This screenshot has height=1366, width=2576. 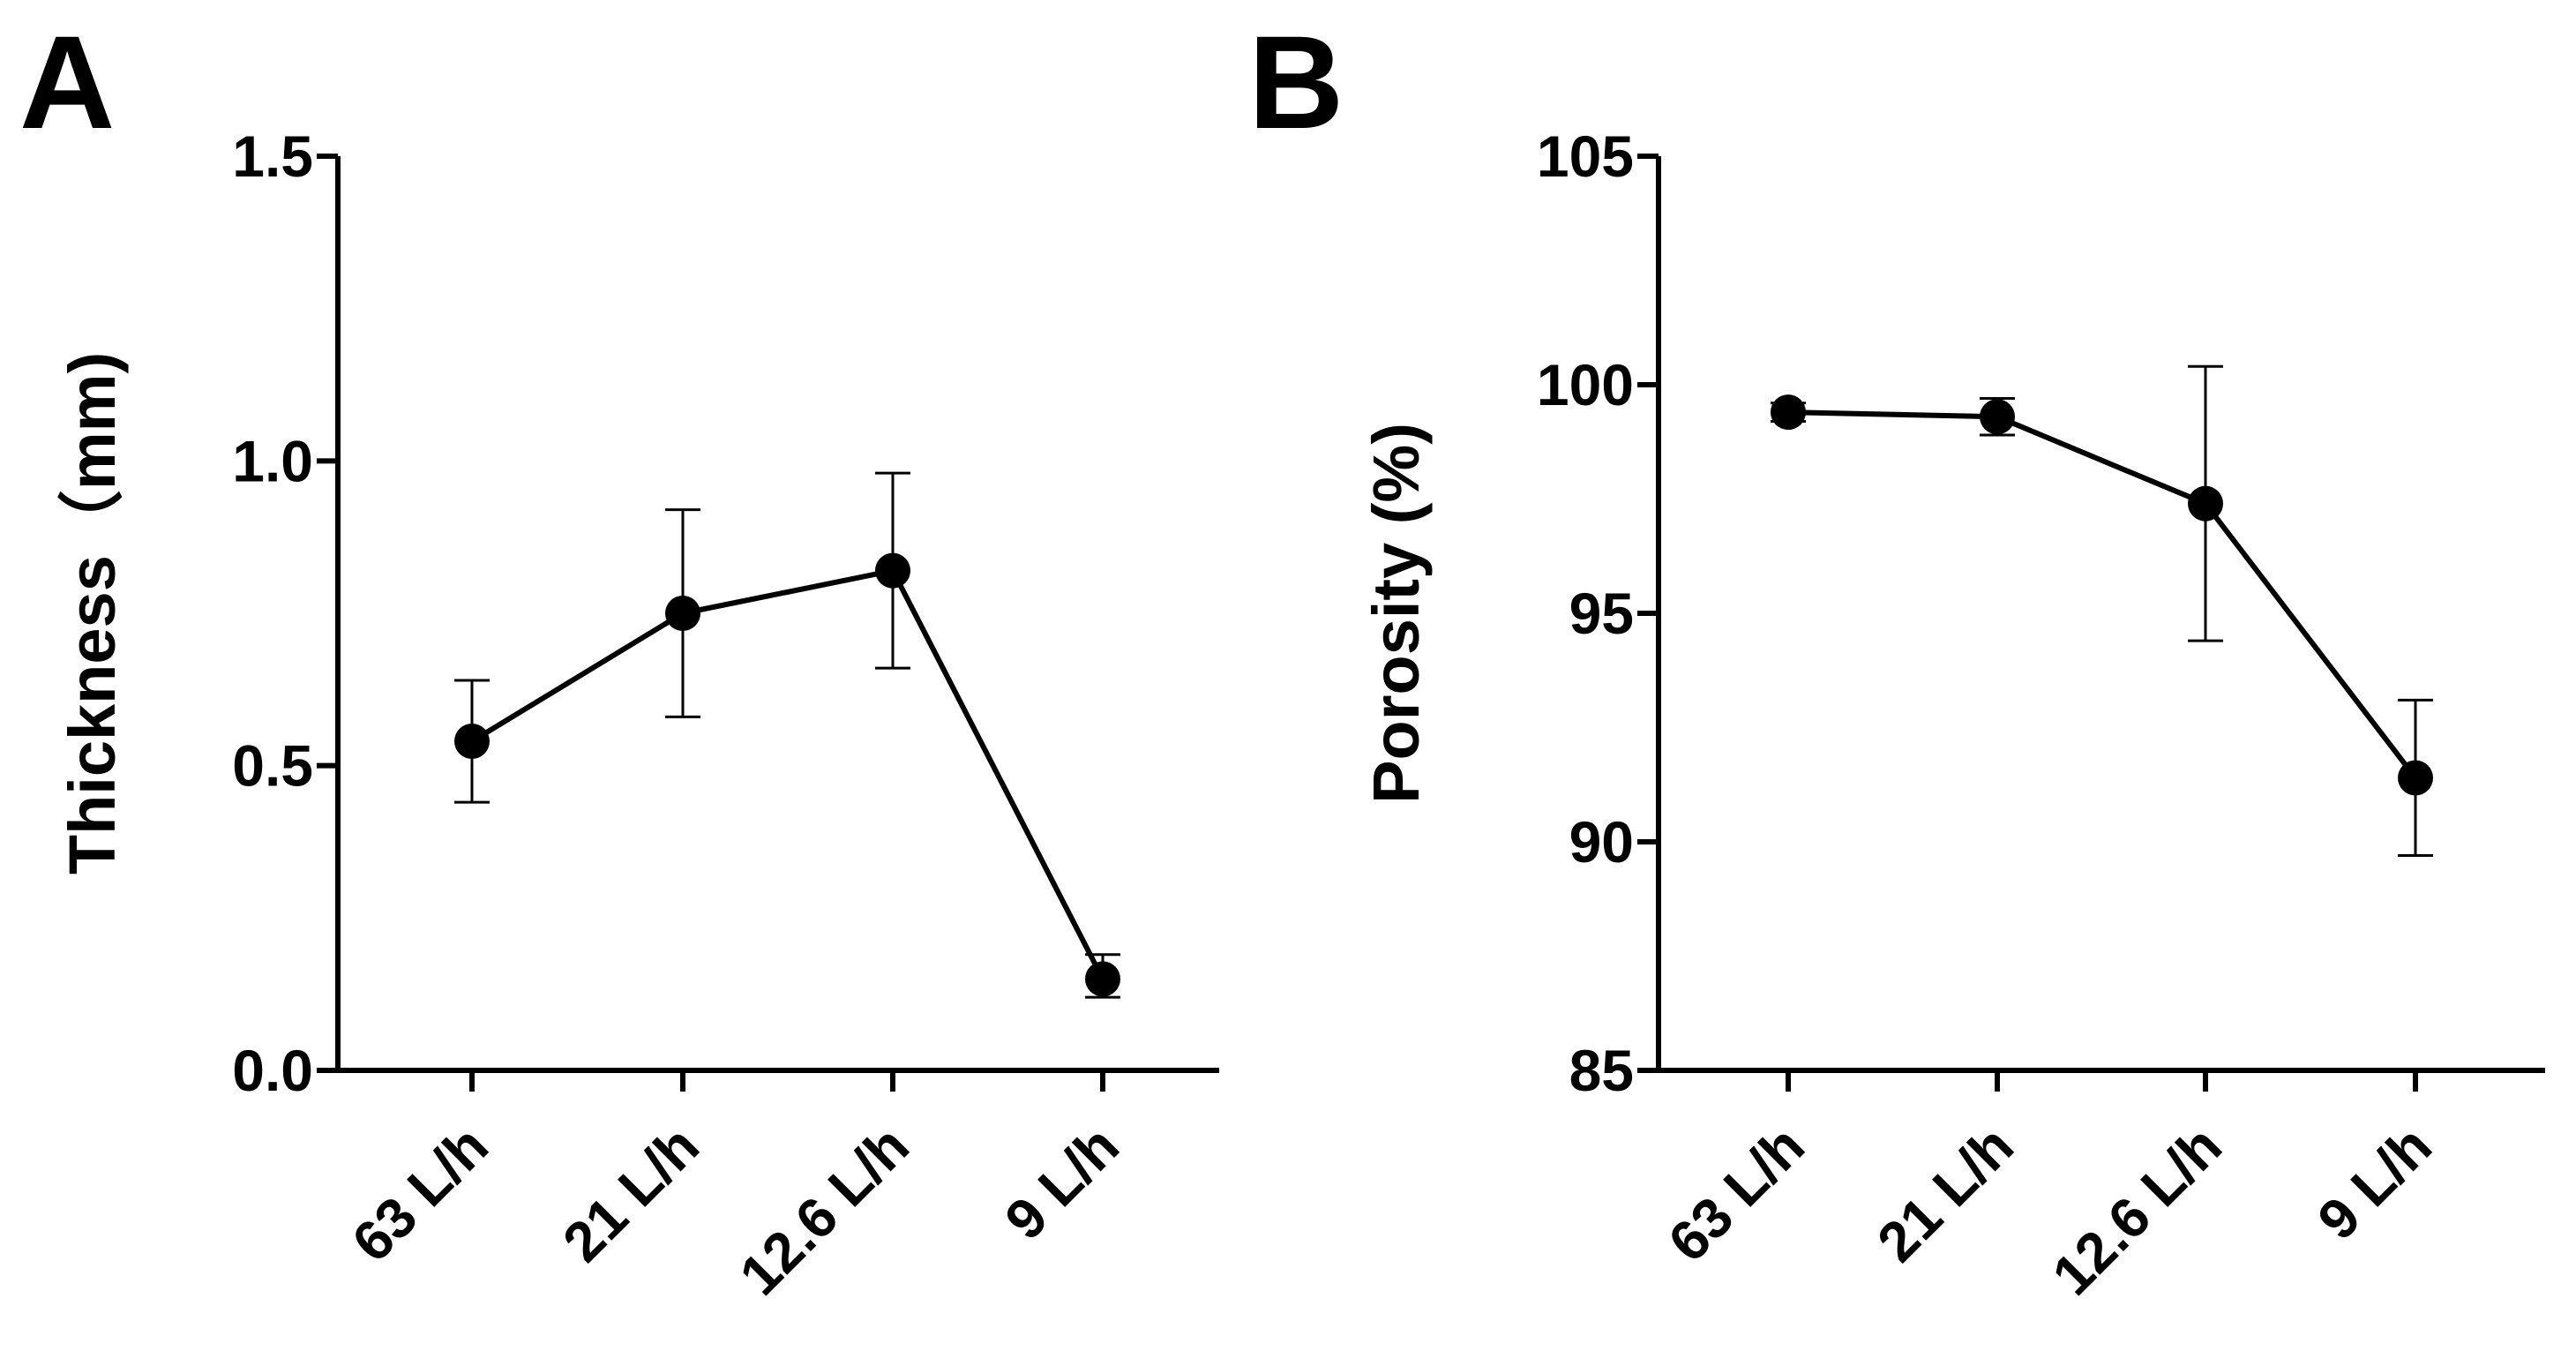 What do you see at coordinates (93, 613) in the screenshot?
I see `y-axis-title: Thickness（mm)` at bounding box center [93, 613].